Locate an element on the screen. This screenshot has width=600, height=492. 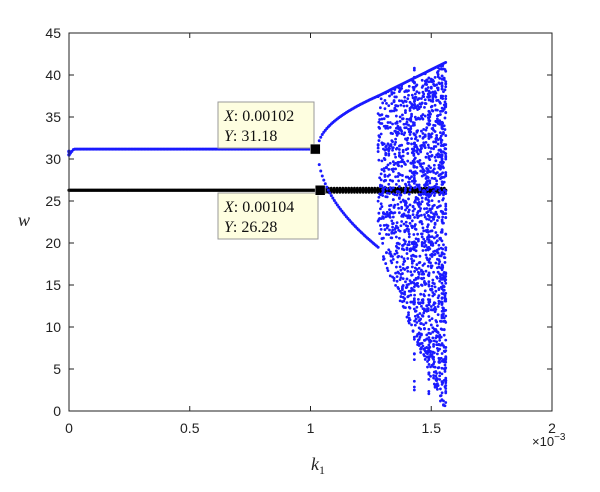
x-axis-label: k1 is located at coordinates (318, 465).